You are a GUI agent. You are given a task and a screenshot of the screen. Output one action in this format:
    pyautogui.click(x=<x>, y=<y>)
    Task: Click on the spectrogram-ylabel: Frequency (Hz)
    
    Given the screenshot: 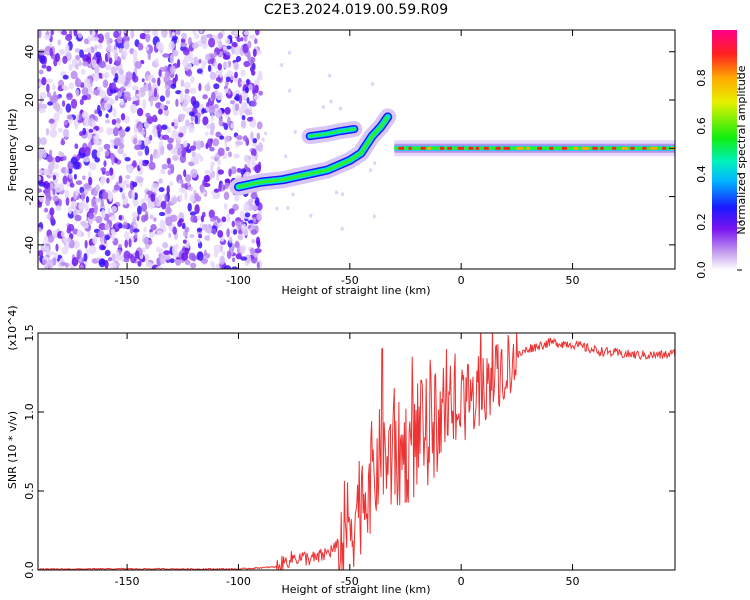 What is the action you would take?
    pyautogui.click(x=12, y=150)
    